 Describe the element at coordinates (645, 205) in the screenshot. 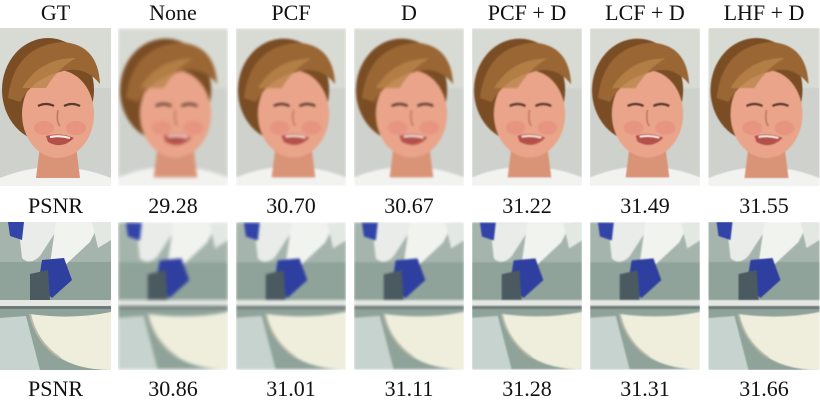

I see `row1-psnr-lcf-d: 31.49` at that location.